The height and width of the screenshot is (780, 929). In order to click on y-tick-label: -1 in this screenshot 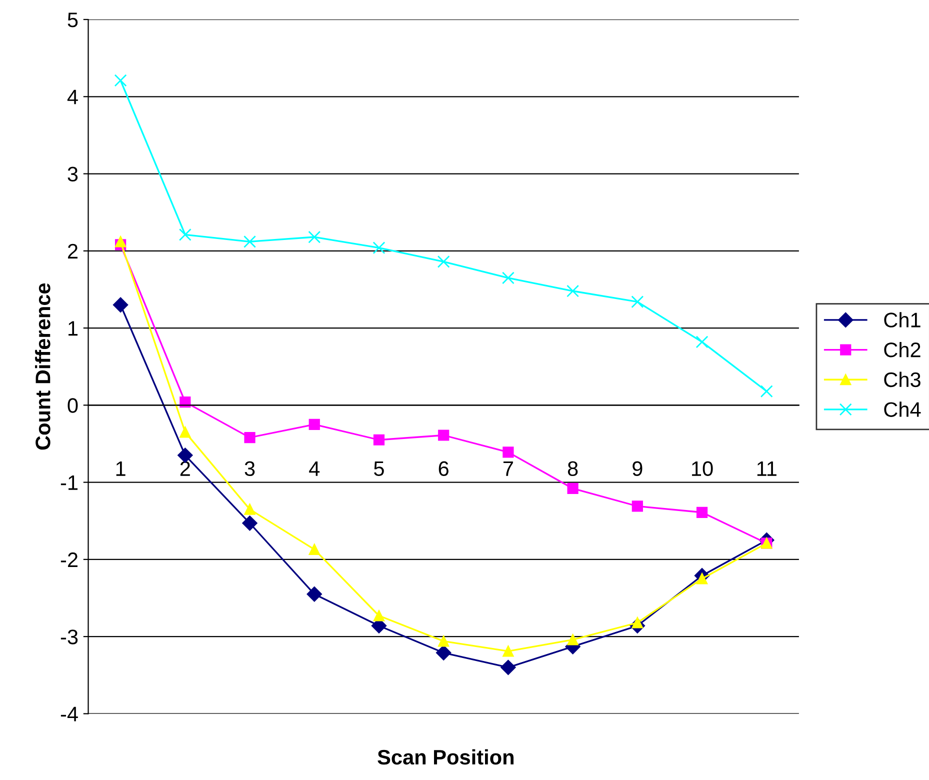, I will do `click(69, 483)`.